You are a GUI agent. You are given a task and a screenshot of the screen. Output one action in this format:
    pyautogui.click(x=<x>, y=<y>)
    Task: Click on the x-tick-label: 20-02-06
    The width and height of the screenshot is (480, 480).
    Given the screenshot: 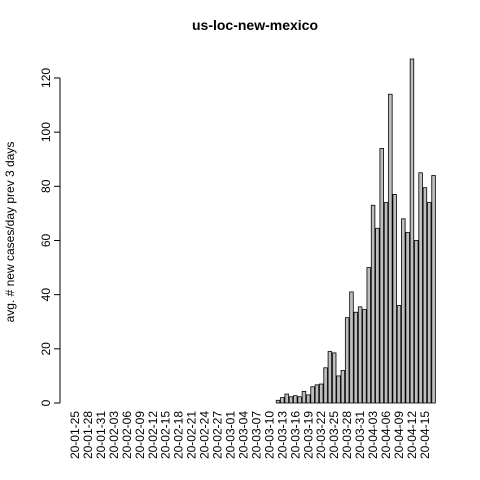 What is the action you would take?
    pyautogui.click(x=127, y=435)
    